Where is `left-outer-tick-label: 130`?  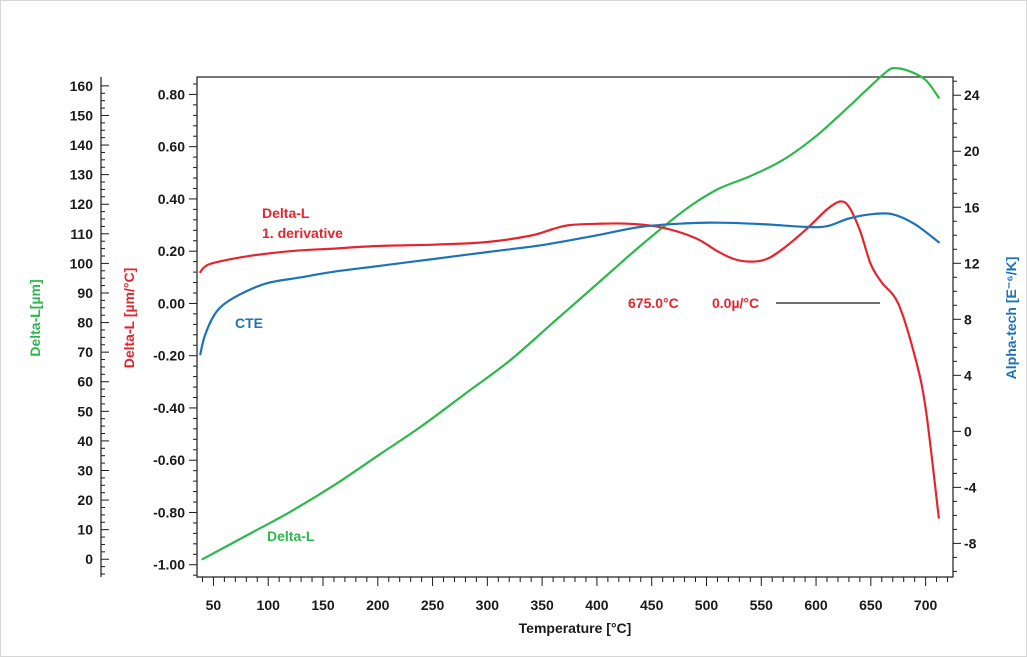 left-outer-tick-label: 130 is located at coordinates (82, 175).